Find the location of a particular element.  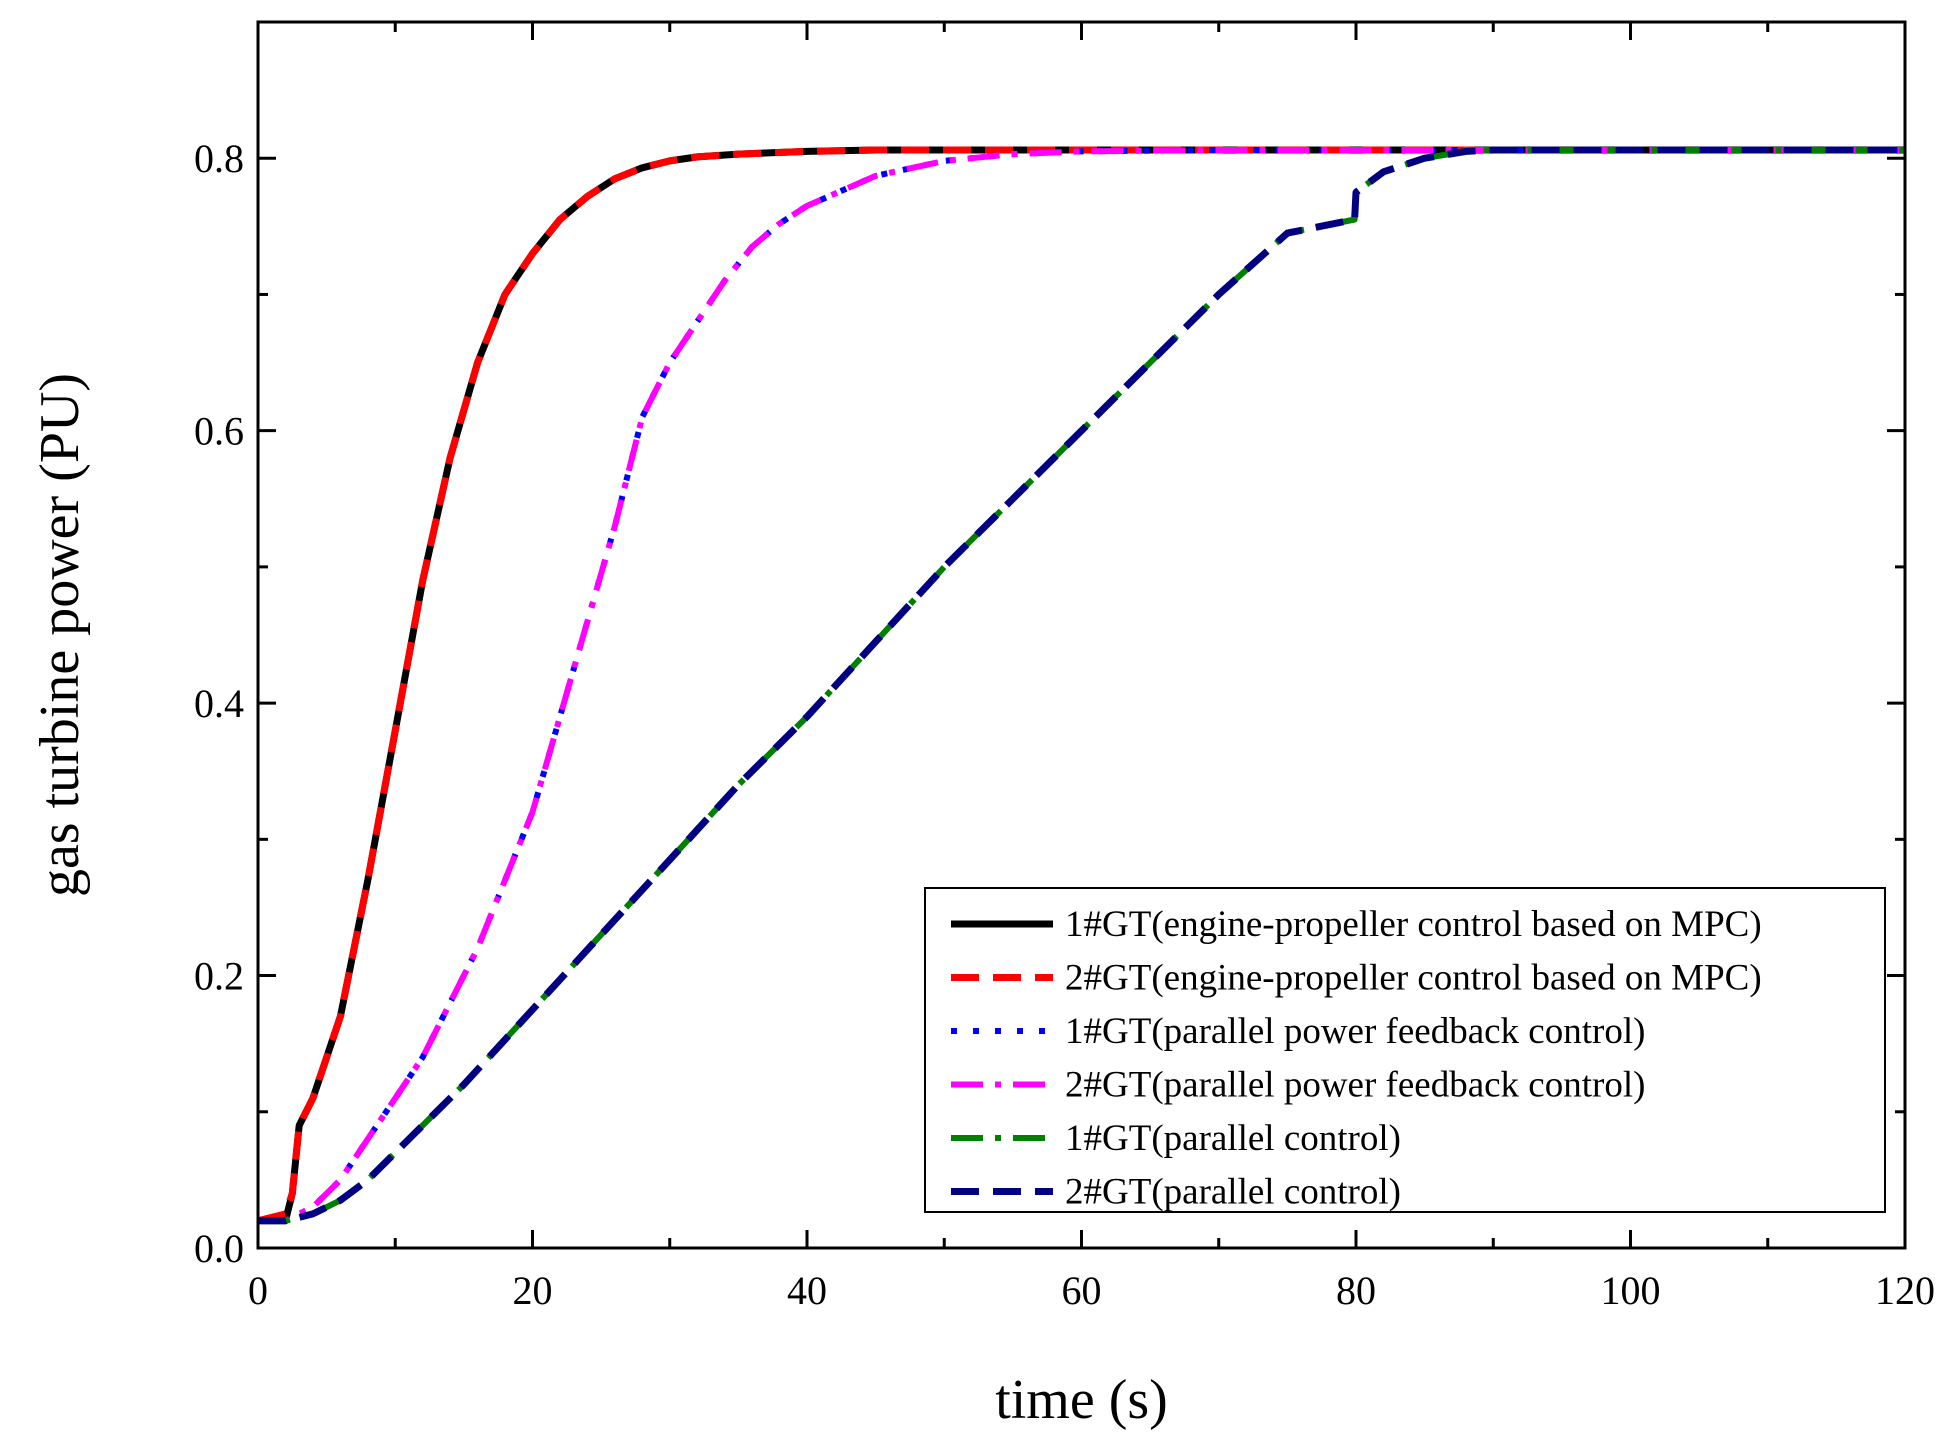

y-tick-label: 0.0 is located at coordinates (219, 1248).